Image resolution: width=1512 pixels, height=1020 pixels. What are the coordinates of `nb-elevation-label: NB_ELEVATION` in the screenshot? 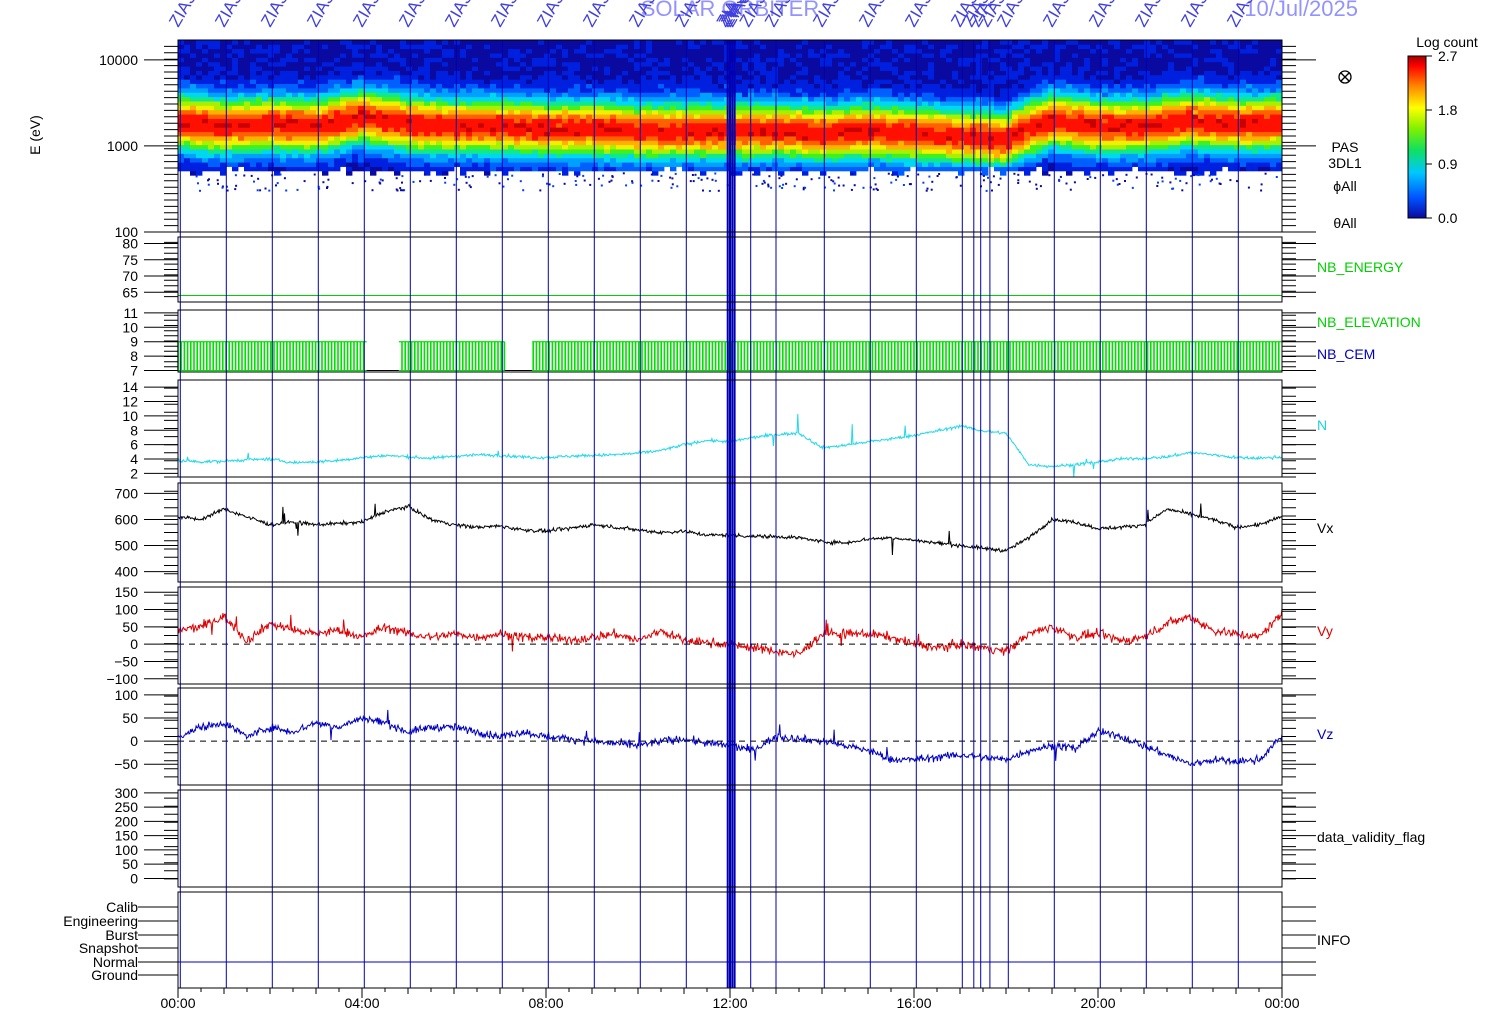 It's located at (1369, 322).